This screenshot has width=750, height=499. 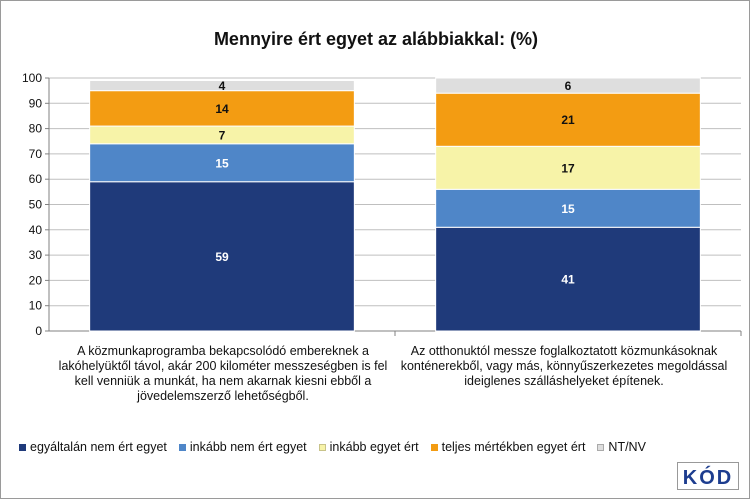 I want to click on data-label: 14, so click(x=222, y=109).